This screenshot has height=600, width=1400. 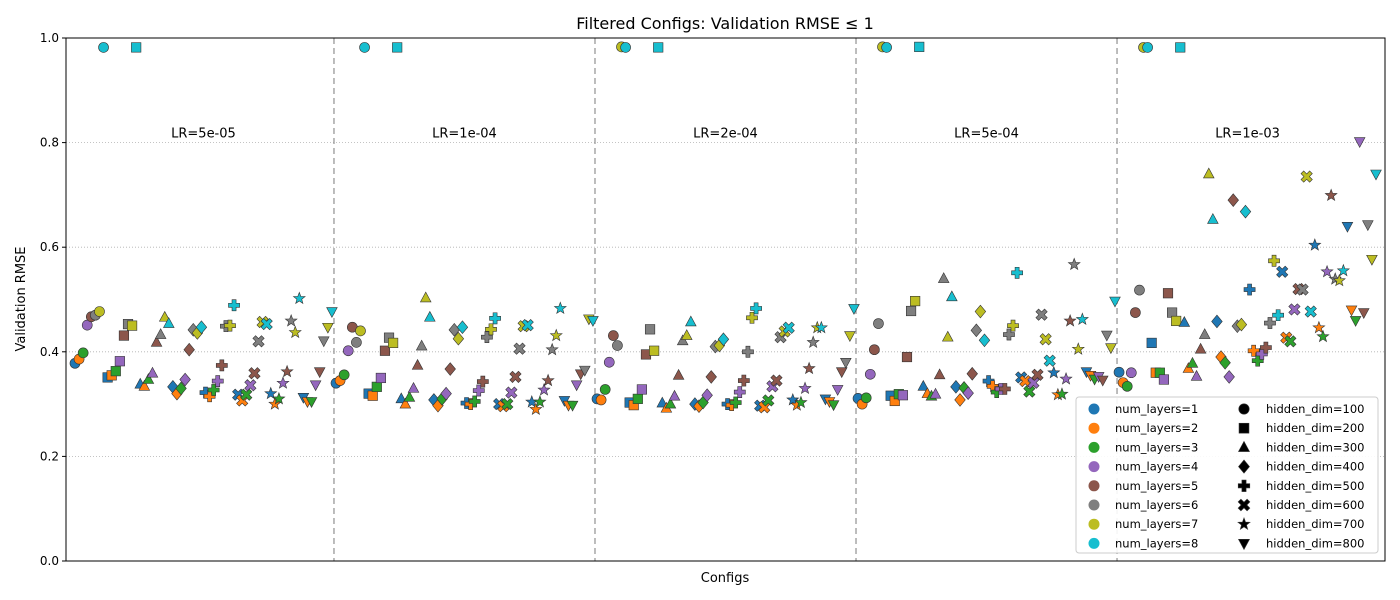 I want to click on y-tick-label: 0.6, so click(x=49, y=247).